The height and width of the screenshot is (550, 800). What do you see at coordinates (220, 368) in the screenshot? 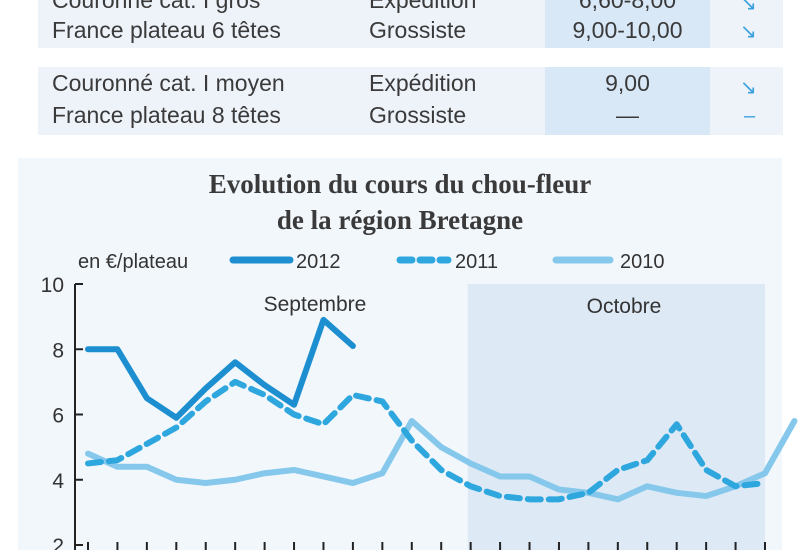
I see `series-line-2012` at bounding box center [220, 368].